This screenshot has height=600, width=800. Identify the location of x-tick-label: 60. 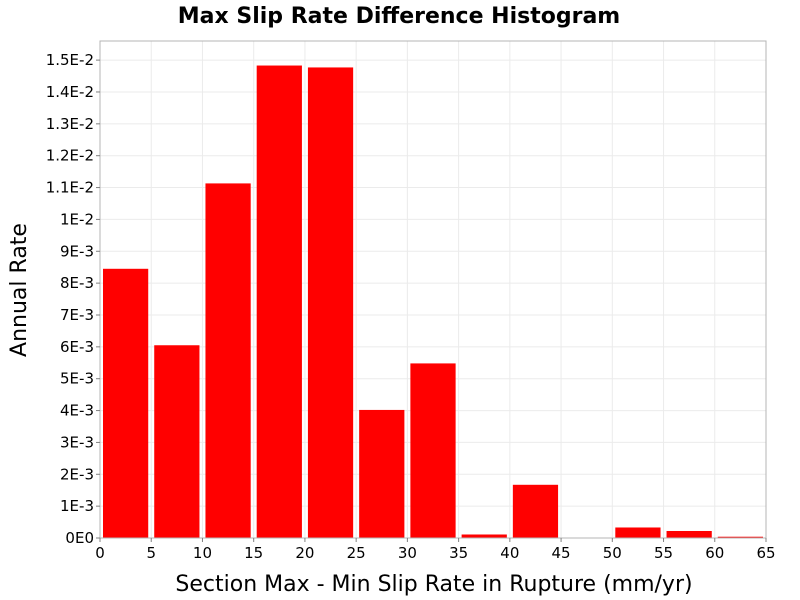
(714, 553).